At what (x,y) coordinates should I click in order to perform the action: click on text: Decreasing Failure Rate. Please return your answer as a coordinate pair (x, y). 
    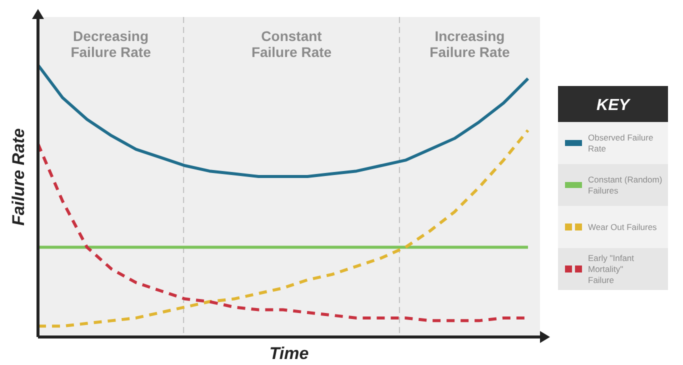
    Looking at the image, I should click on (111, 44).